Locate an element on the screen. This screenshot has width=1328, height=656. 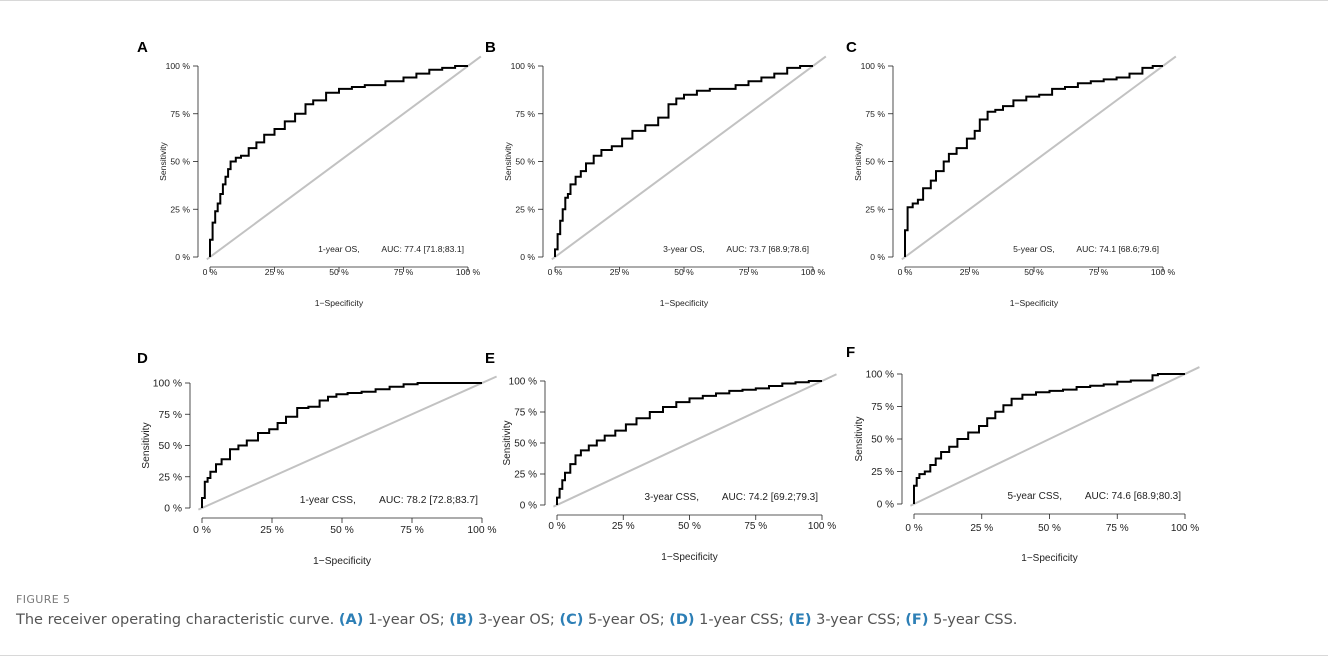
caption-panel-ref: (B) is located at coordinates (461, 620).